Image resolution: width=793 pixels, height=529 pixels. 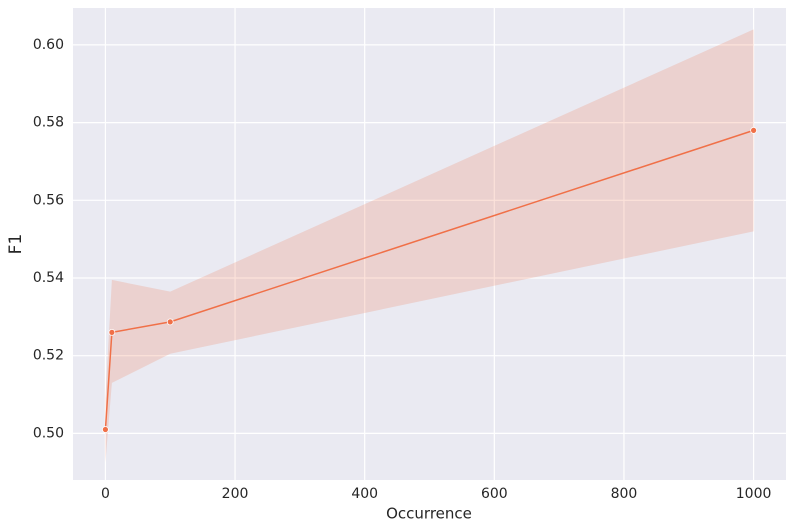 What do you see at coordinates (624, 494) in the screenshot?
I see `x-tick-label: 800` at bounding box center [624, 494].